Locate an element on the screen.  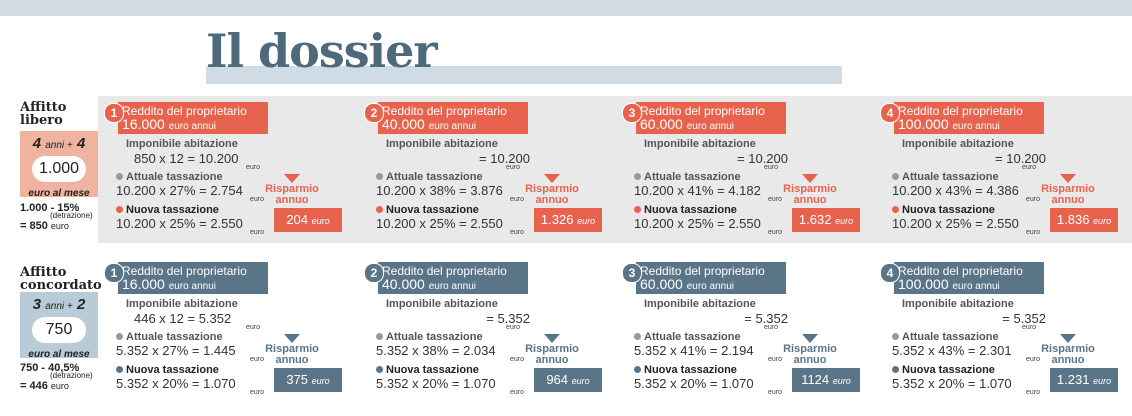
new-tax-label: Nuova tassazione is located at coordinates (685, 370).